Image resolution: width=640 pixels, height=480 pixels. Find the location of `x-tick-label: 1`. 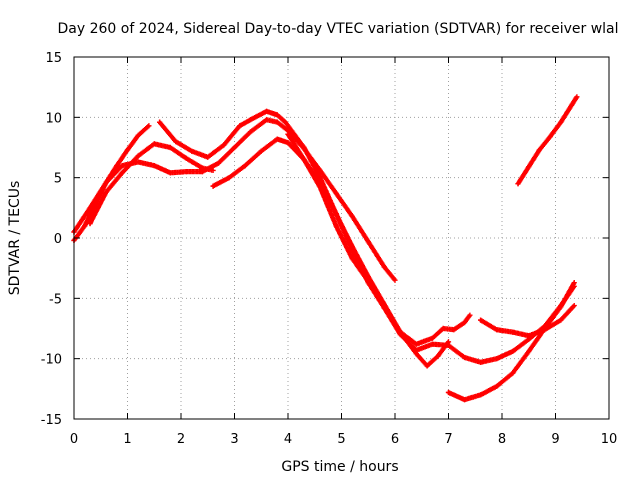

x-tick-label: 1 is located at coordinates (127, 439).